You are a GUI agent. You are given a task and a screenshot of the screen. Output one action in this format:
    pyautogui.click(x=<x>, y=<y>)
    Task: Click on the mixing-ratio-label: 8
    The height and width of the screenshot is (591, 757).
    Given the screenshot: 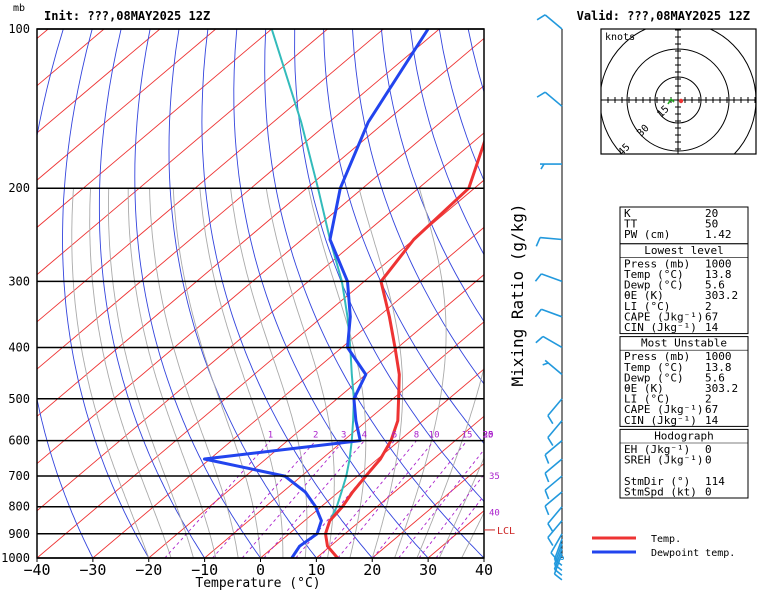 What is the action you would take?
    pyautogui.click(x=416, y=436)
    